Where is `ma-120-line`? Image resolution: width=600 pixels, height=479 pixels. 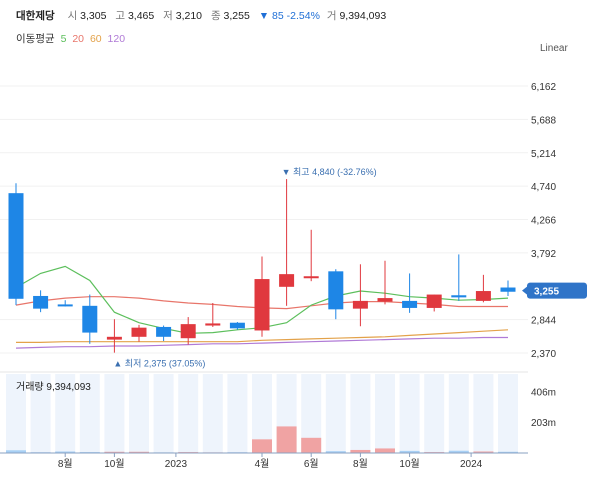 ma-120-line is located at coordinates (261, 342).